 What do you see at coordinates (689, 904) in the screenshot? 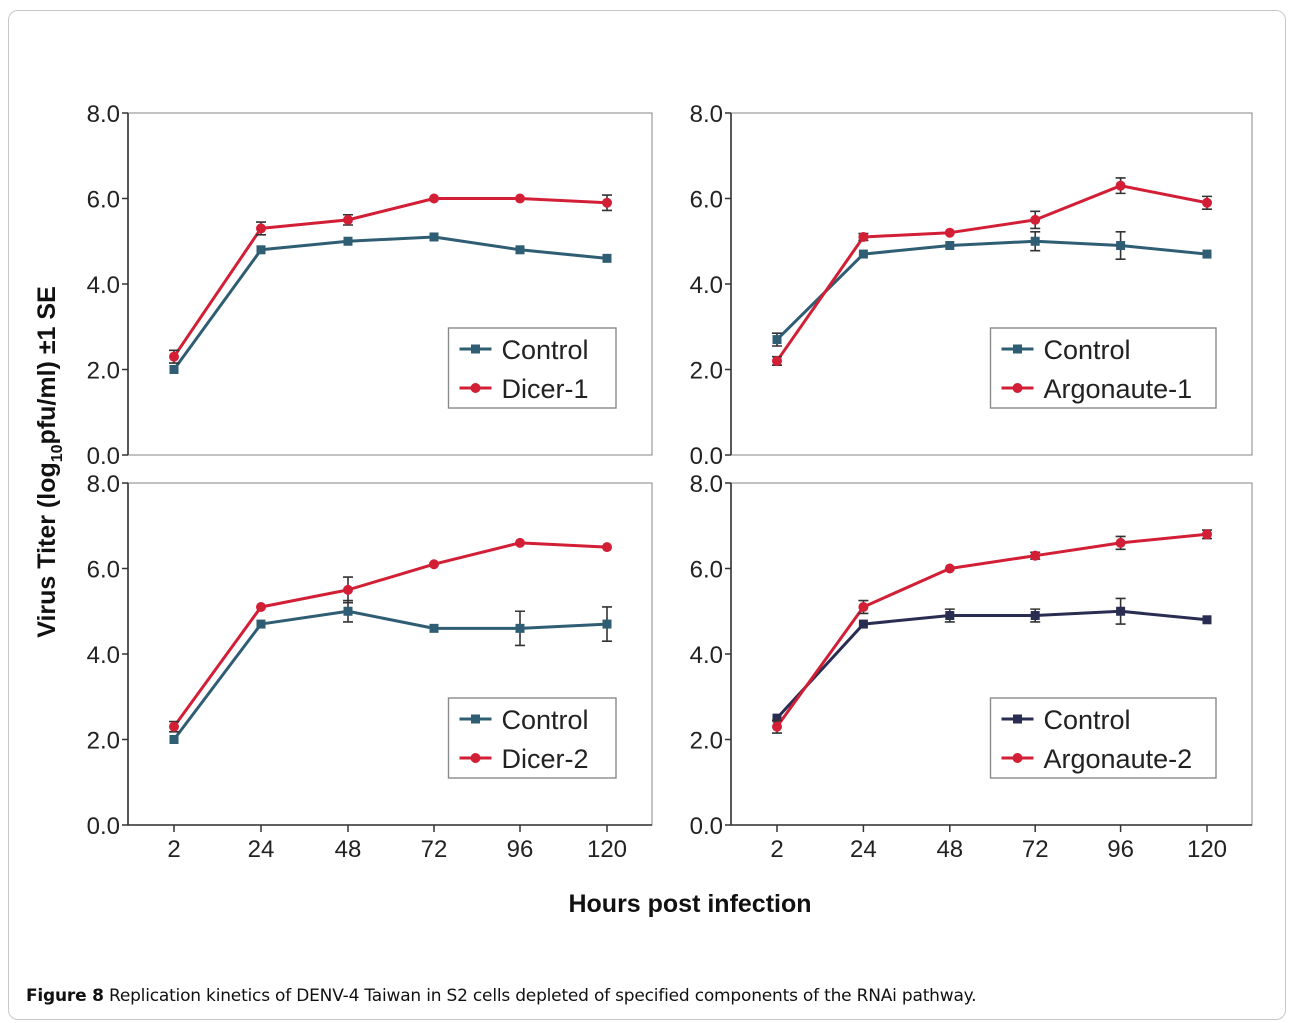
I see `x-axis-title: Hours post infection` at bounding box center [689, 904].